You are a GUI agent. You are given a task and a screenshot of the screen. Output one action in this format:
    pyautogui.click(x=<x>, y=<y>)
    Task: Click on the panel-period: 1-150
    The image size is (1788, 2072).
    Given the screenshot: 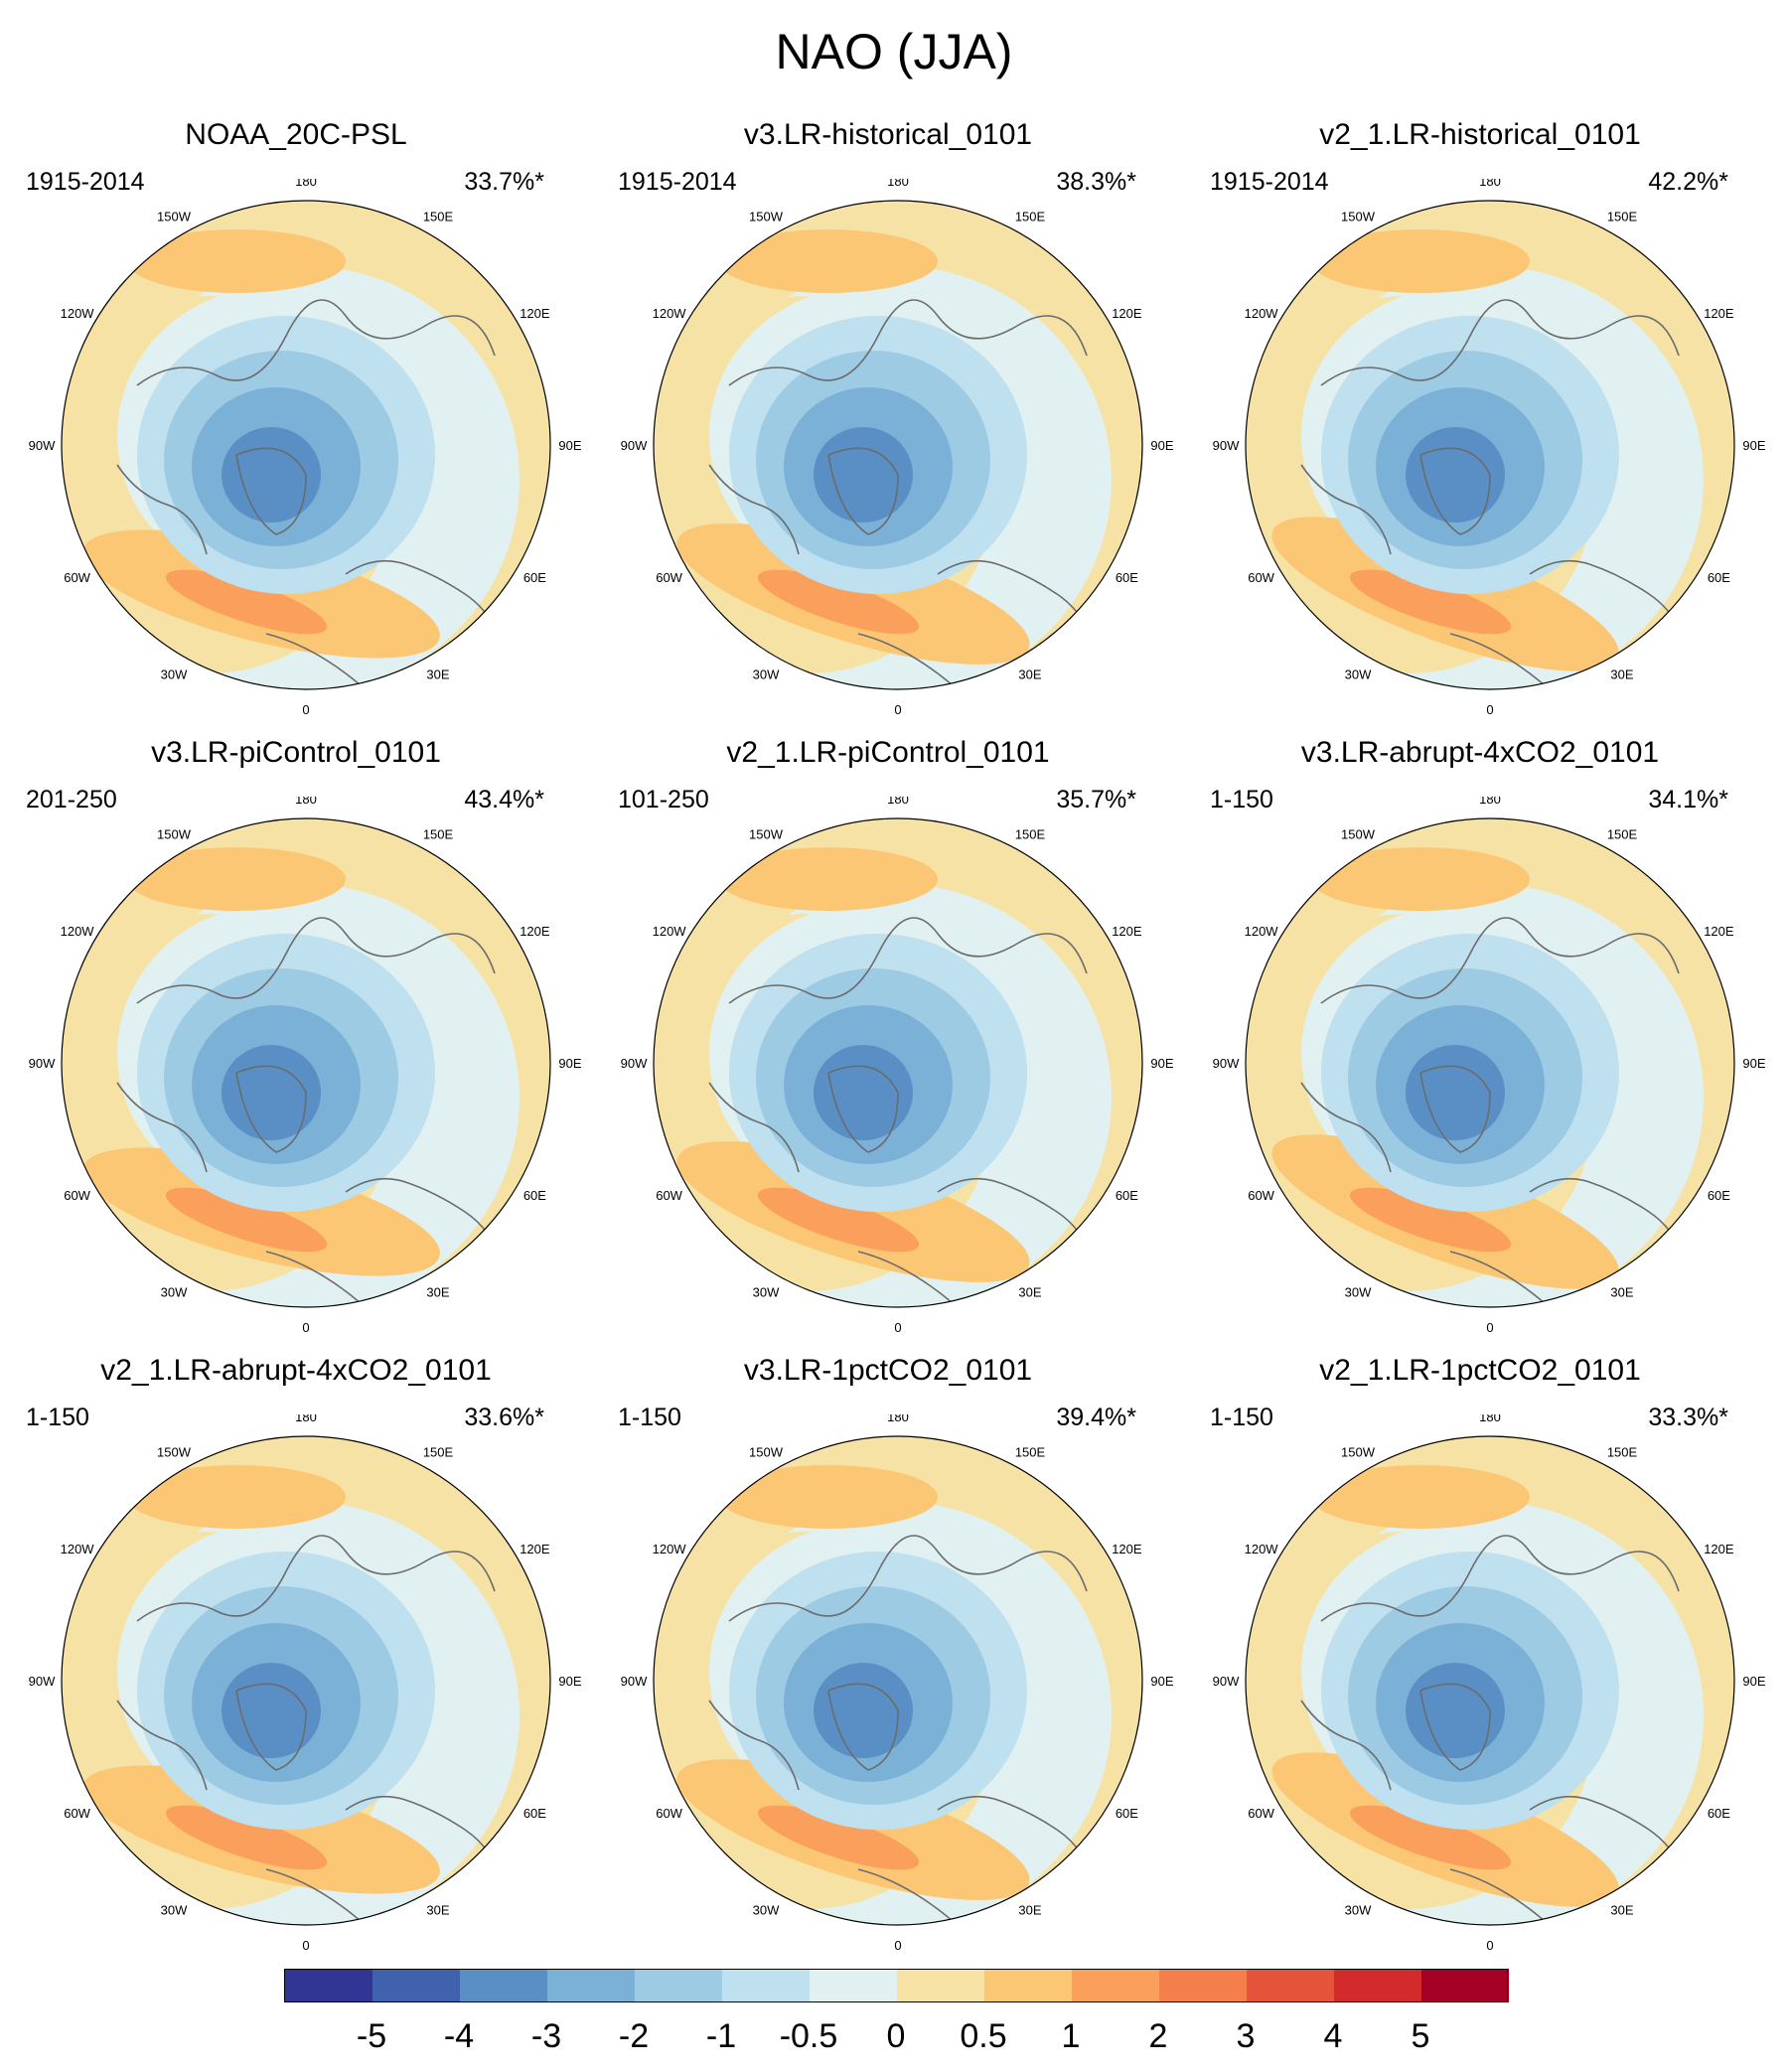 What is the action you would take?
    pyautogui.click(x=649, y=1417)
    